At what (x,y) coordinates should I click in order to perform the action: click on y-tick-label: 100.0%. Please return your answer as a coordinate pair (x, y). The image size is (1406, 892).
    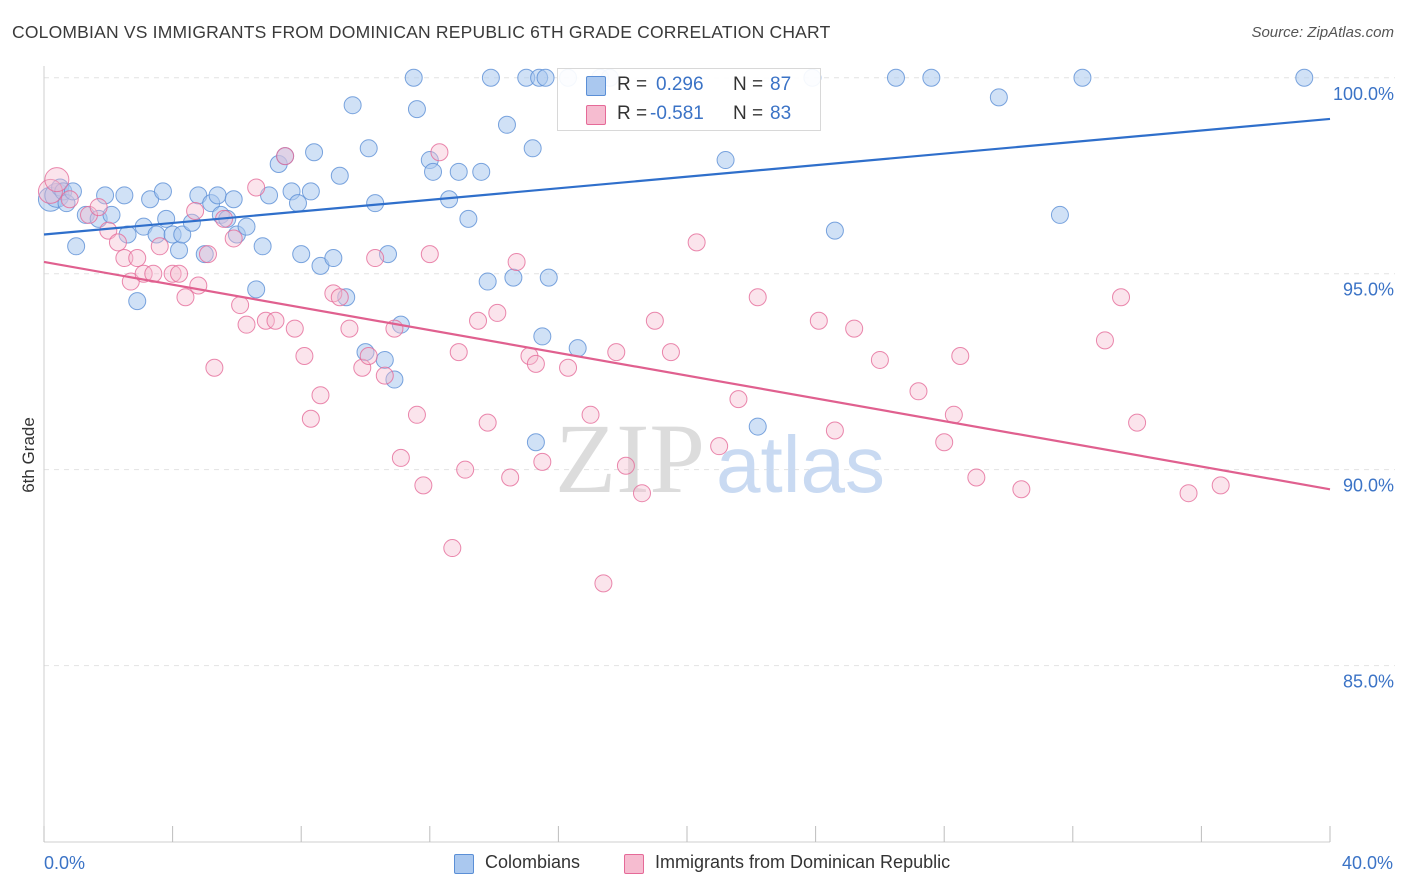
    Looking at the image, I should click on (1363, 94).